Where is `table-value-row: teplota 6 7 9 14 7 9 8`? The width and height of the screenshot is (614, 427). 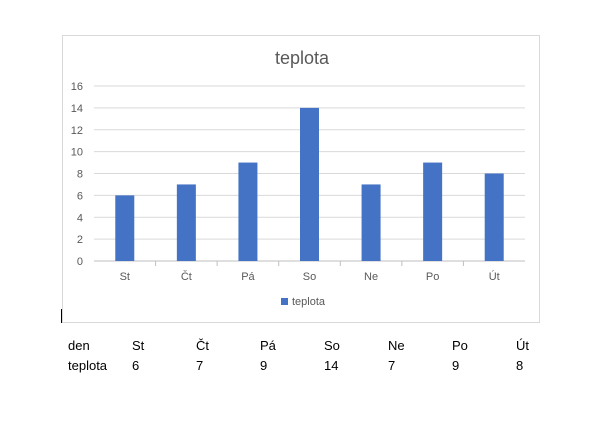
table-value-row: teplota 6 7 9 14 7 9 8 is located at coordinates (304, 368).